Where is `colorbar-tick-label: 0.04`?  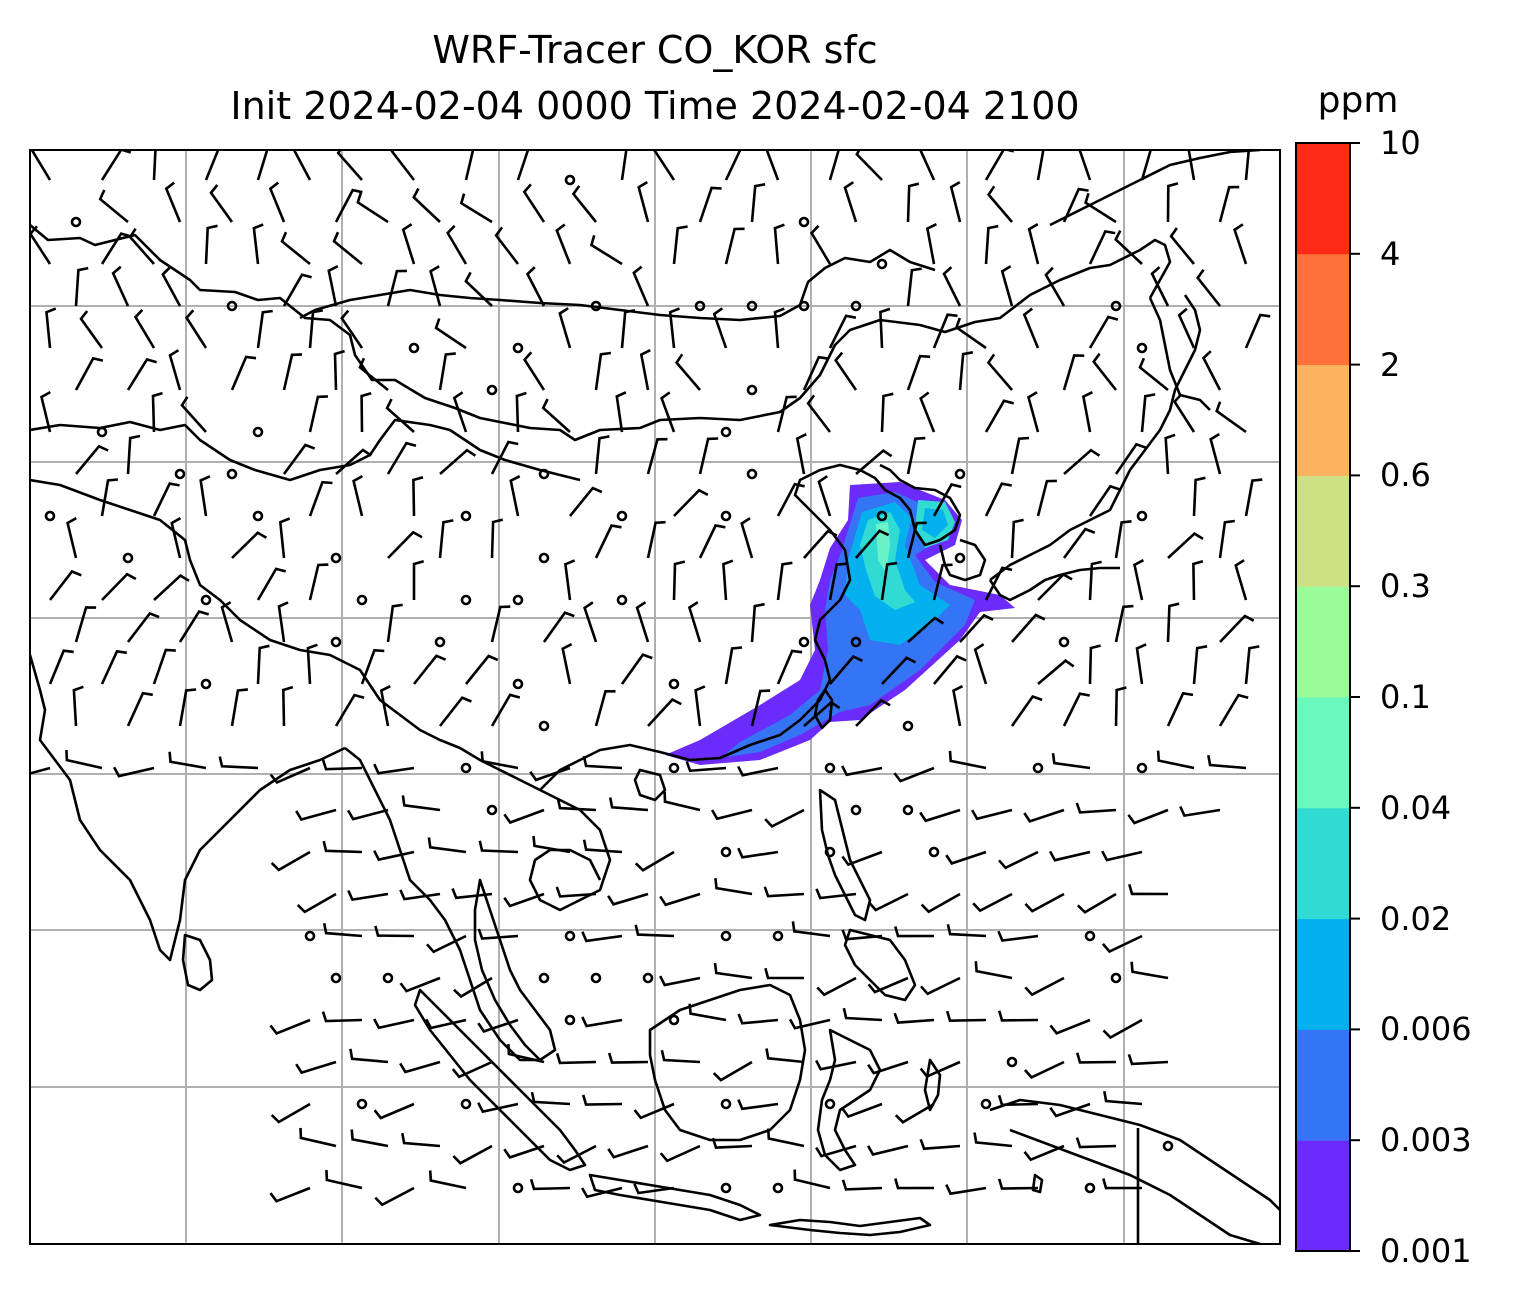 colorbar-tick-label: 0.04 is located at coordinates (1416, 807).